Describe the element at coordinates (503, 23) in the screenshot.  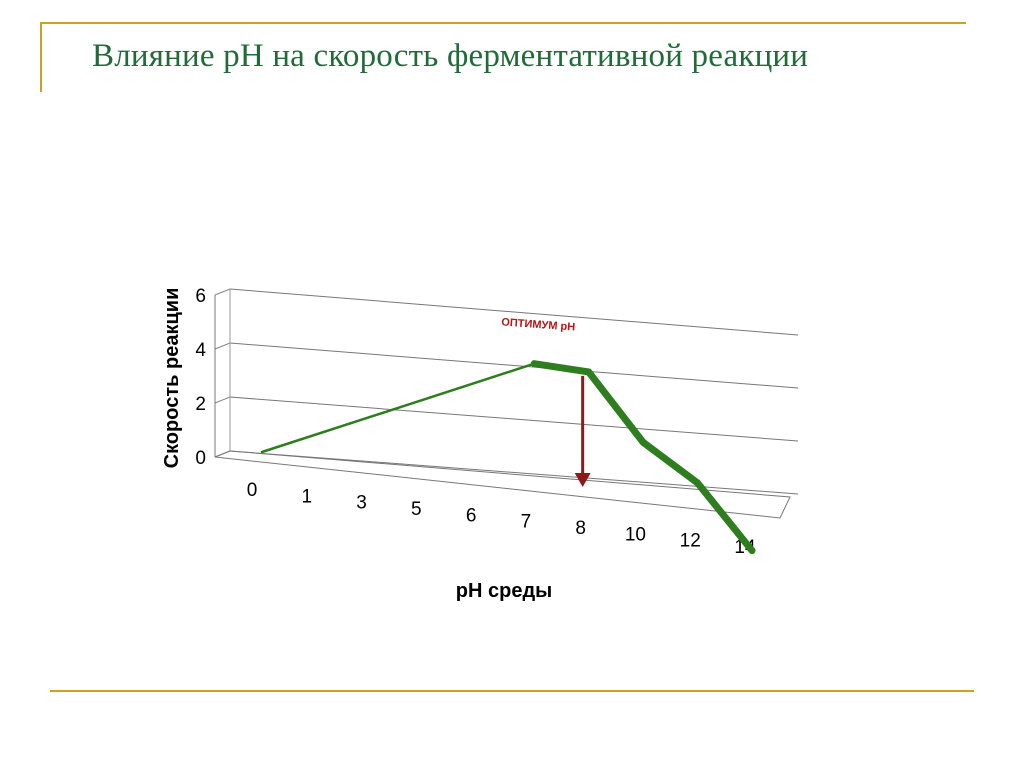
I see `frame-top-line` at that location.